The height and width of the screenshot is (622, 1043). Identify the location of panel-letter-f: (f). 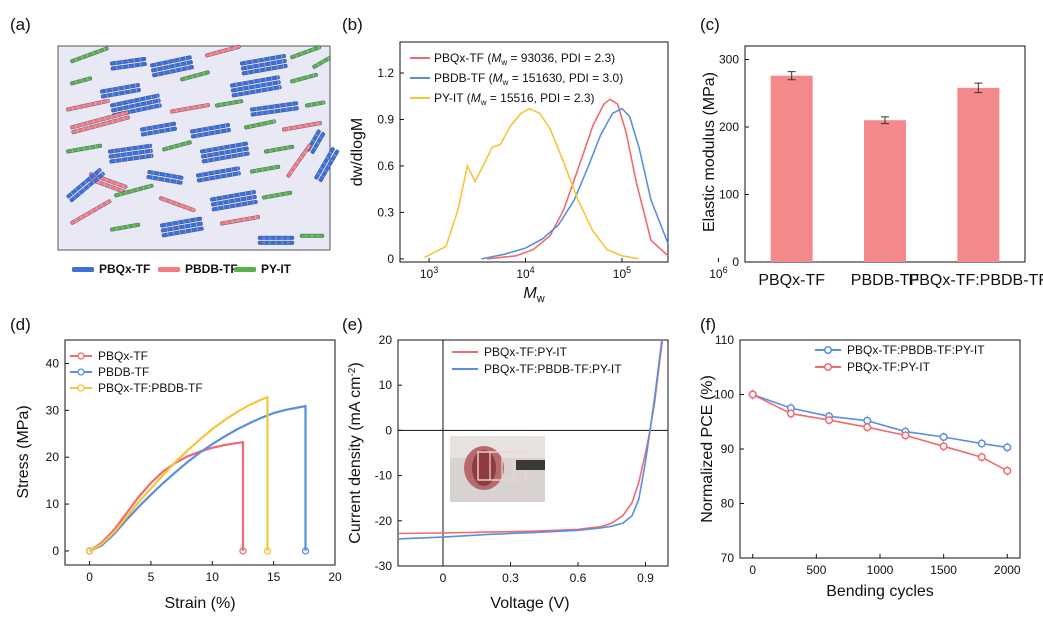
(708, 324).